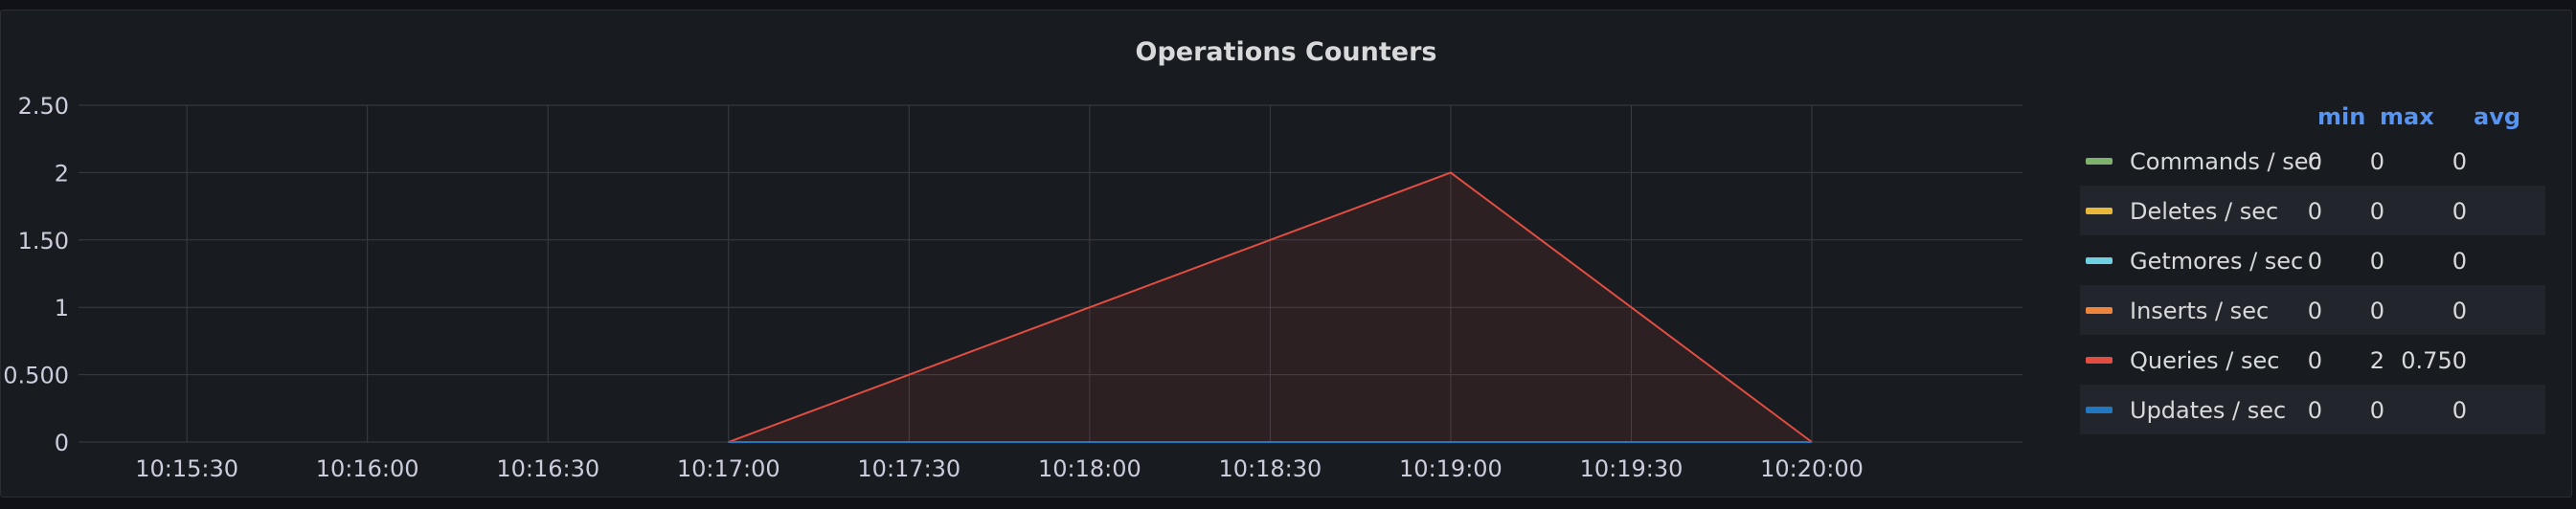 The width and height of the screenshot is (2576, 509). Describe the element at coordinates (908, 468) in the screenshot. I see `x-tick-label: 10:17:30` at that location.